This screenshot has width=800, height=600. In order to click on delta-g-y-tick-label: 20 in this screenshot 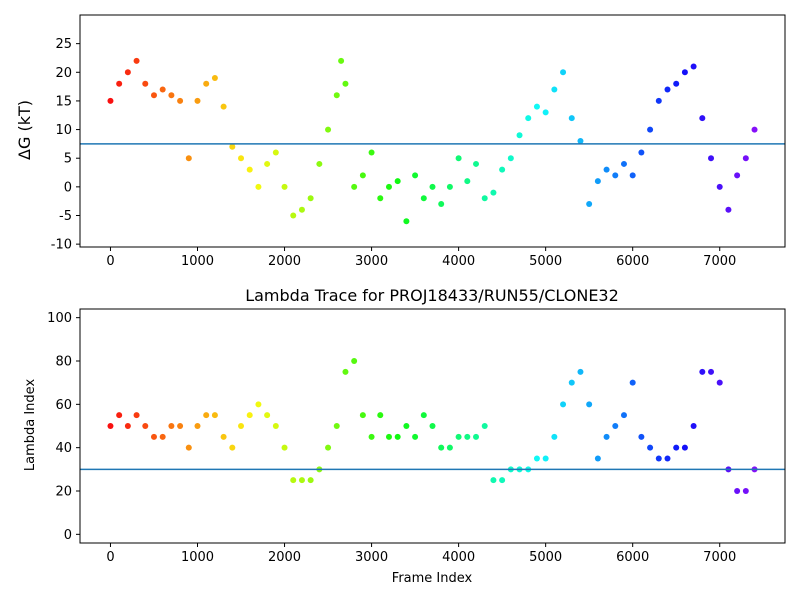, I will do `click(63, 73)`.